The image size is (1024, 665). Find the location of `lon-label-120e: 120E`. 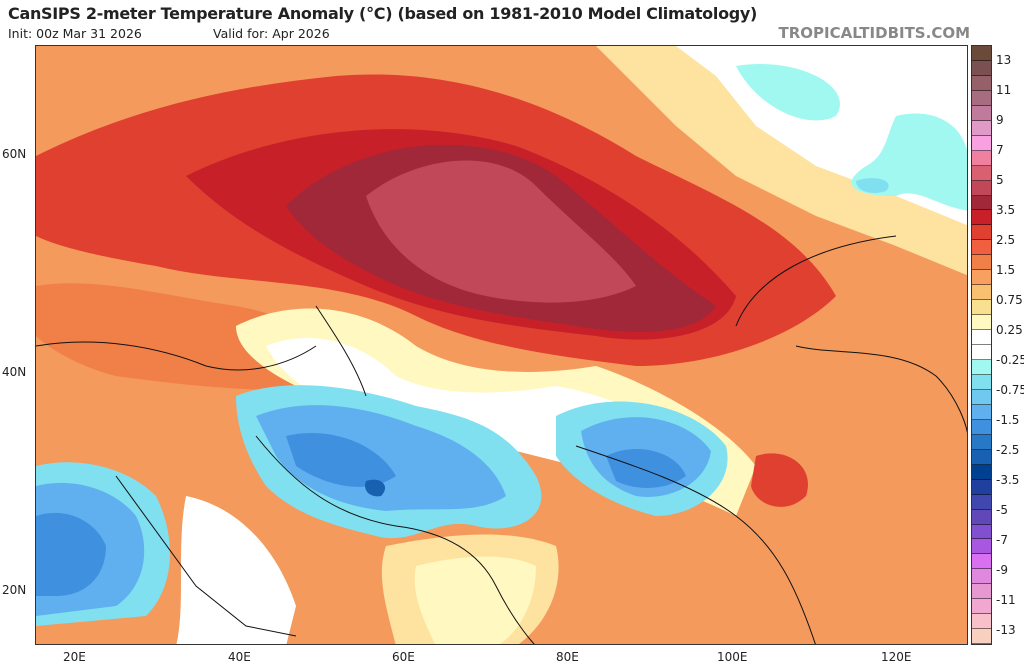

lon-label-120e: 120E is located at coordinates (896, 657).